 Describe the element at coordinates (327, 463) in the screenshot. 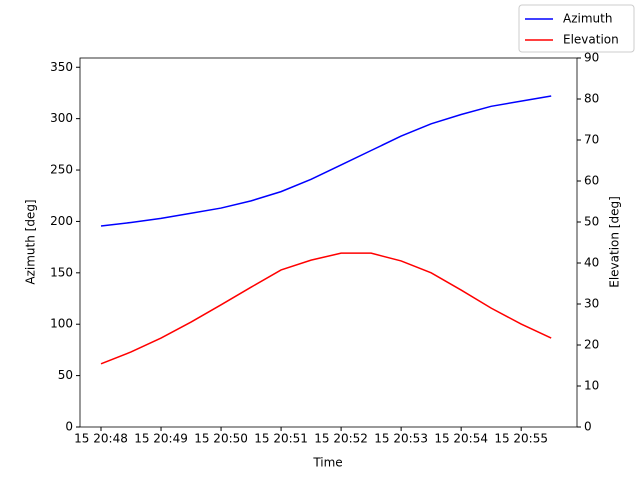

I see `x-axis-label: Time` at that location.